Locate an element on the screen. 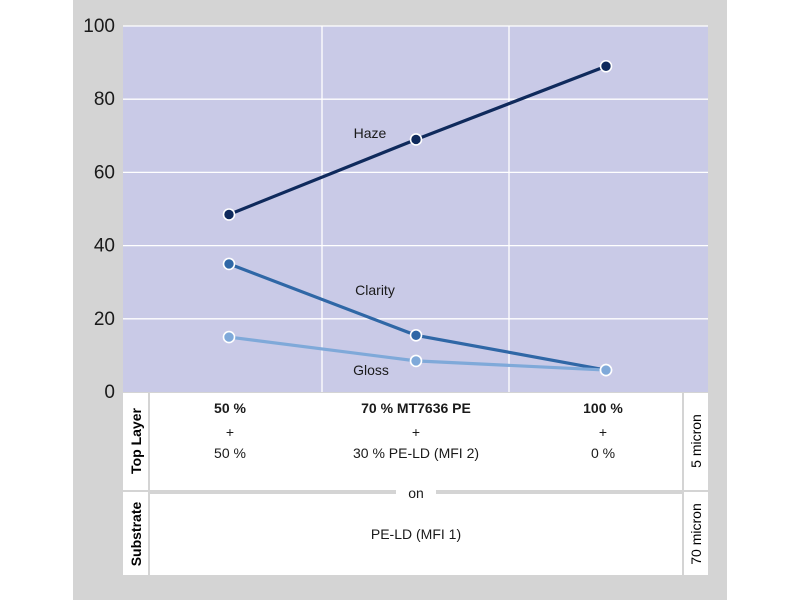 The height and width of the screenshot is (600, 800). substrate-header-cell is located at coordinates (135, 533).